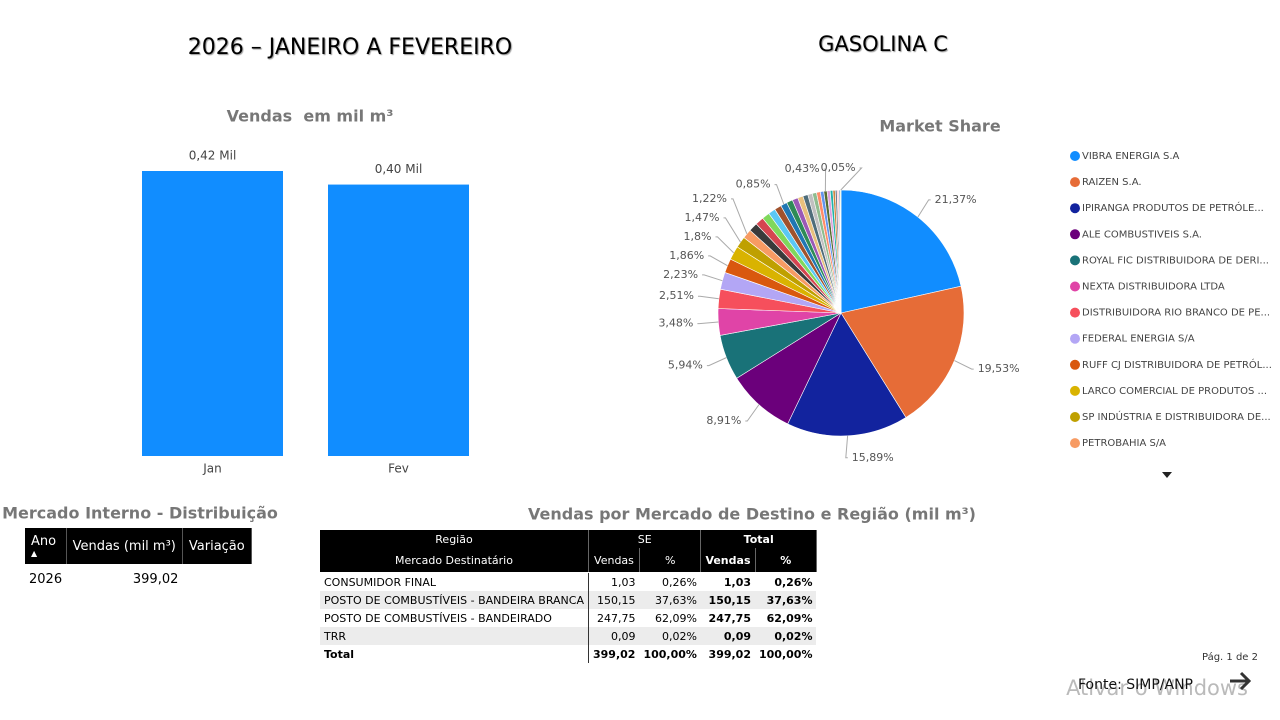 The height and width of the screenshot is (720, 1280). I want to click on table-cell: Mercado Destinatário, so click(454, 560).